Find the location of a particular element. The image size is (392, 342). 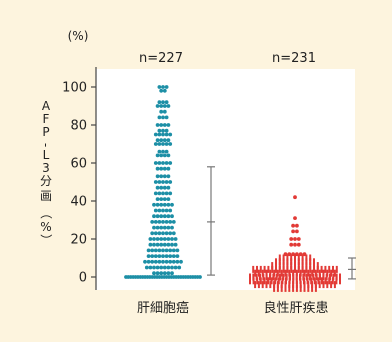

y-tick-label: 100 is located at coordinates (74, 88).